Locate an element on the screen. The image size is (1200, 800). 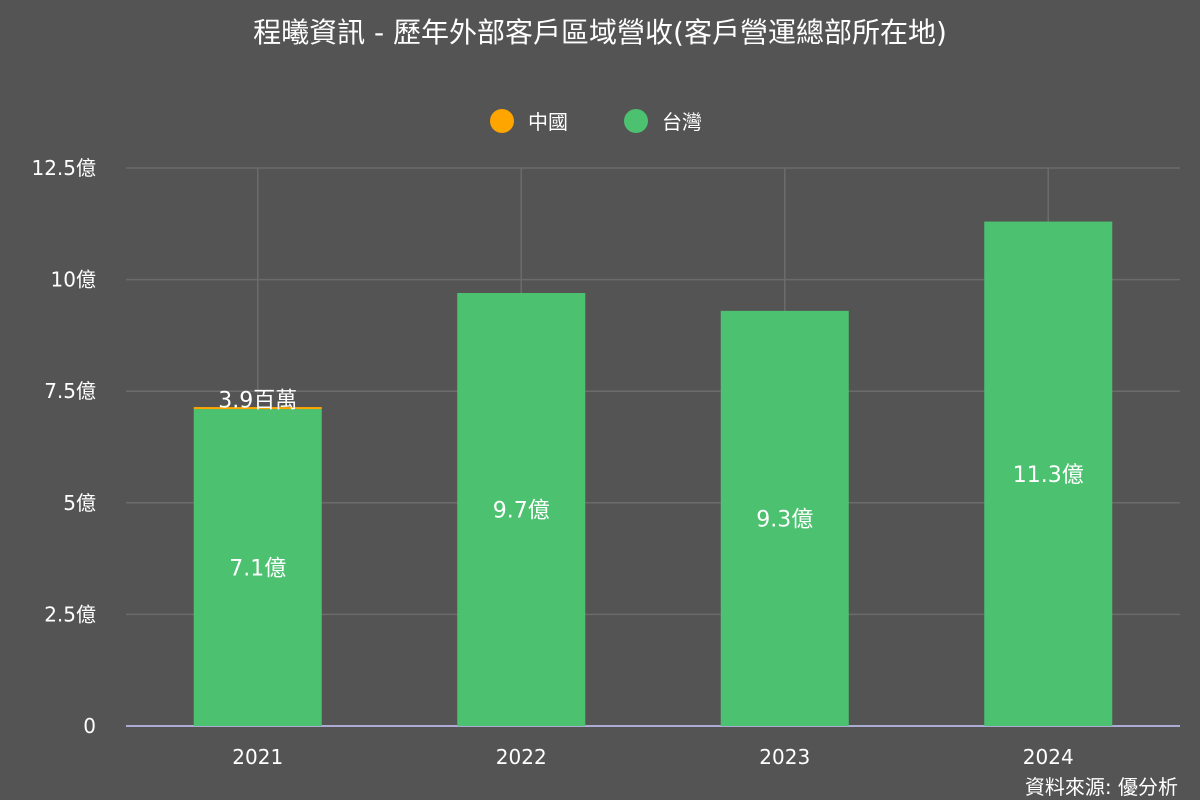
legend-label: 中國 is located at coordinates (548, 122).